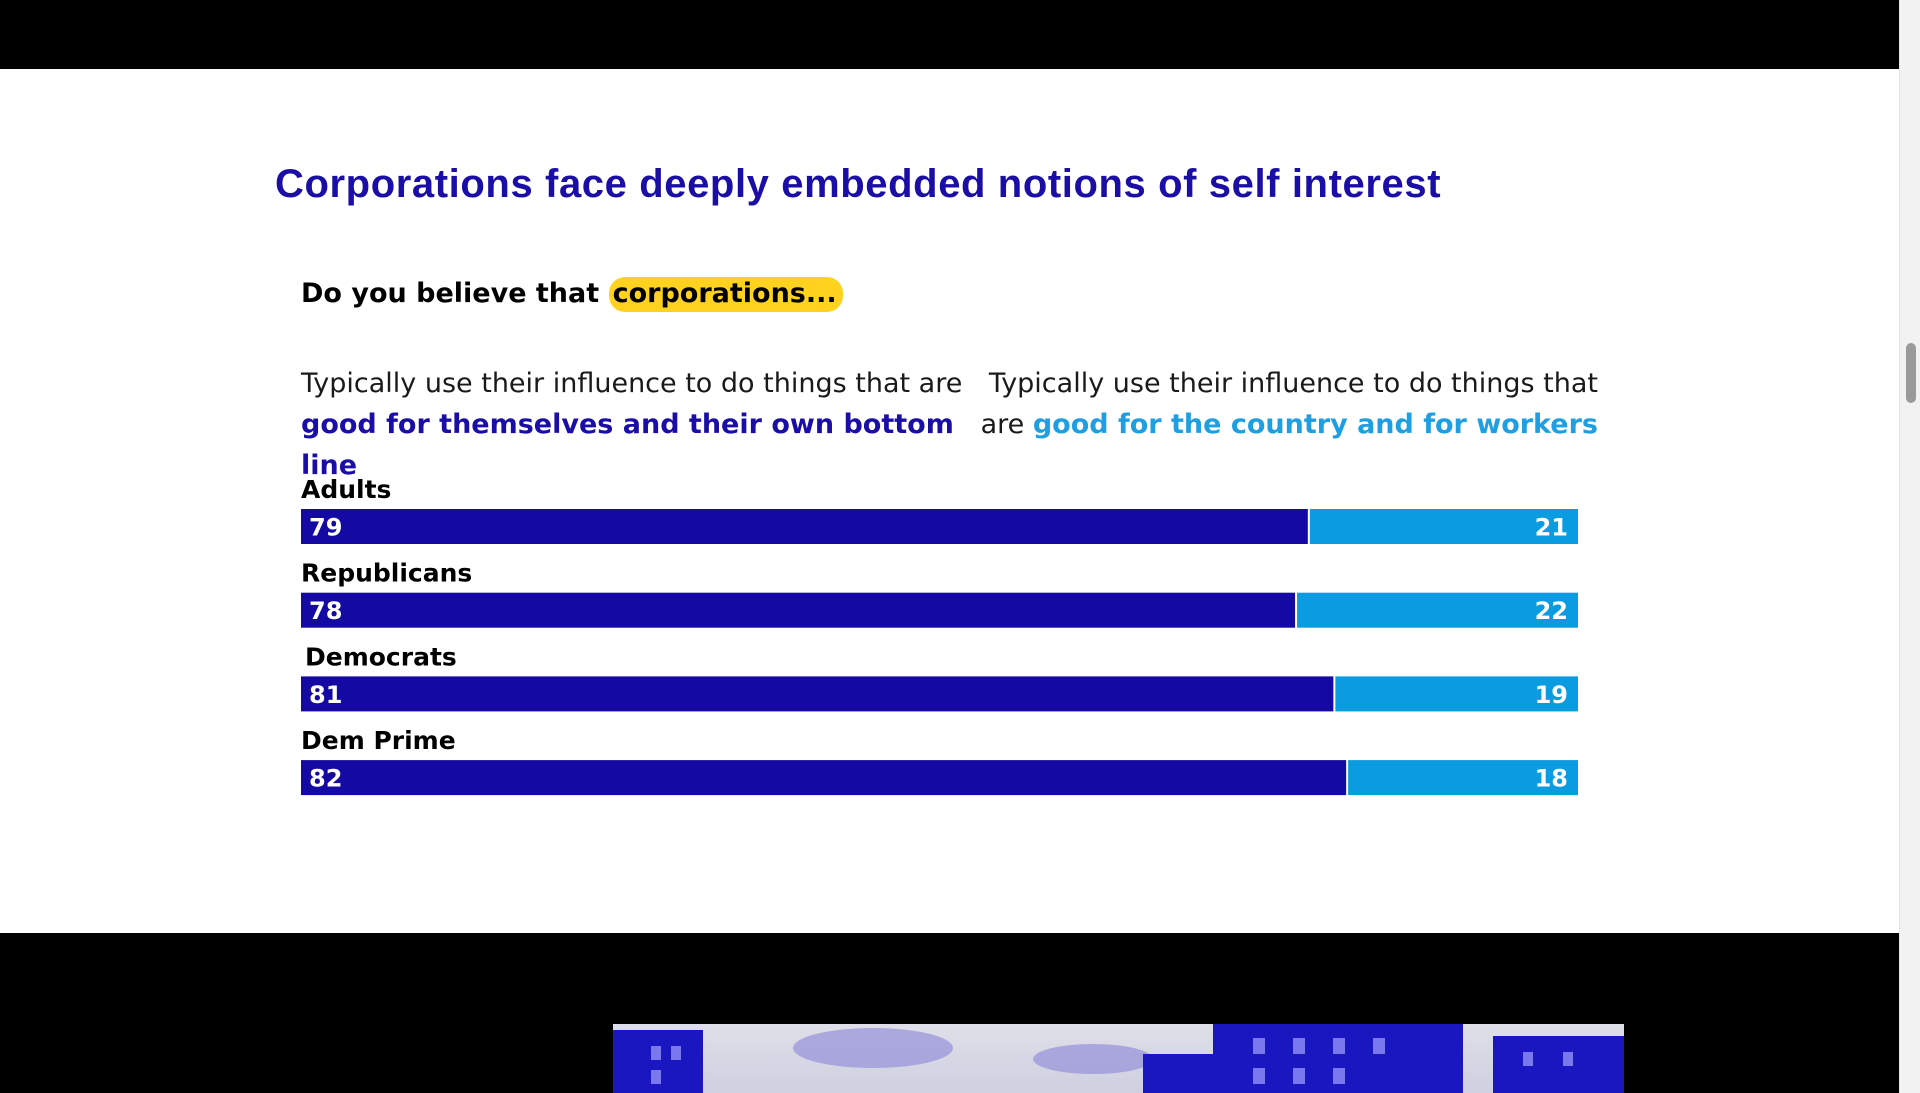 The width and height of the screenshot is (1920, 1093). I want to click on city-photo, so click(1118, 1058).